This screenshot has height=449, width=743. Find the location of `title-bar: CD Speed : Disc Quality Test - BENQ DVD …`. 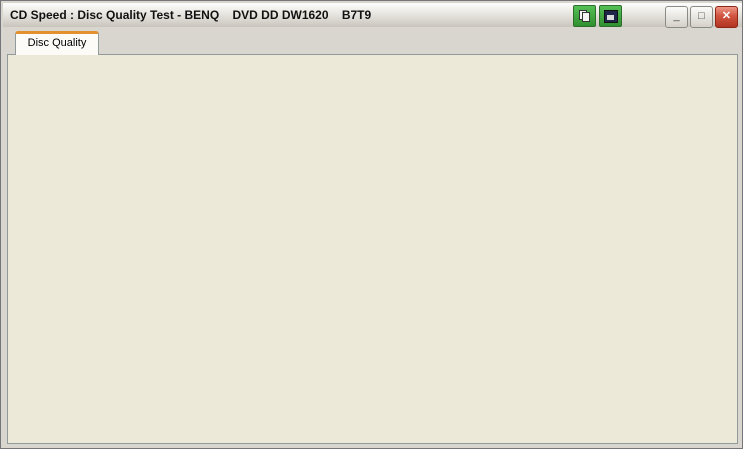

title-bar: CD Speed : Disc Quality Test - BENQ DVD … is located at coordinates (372, 15).